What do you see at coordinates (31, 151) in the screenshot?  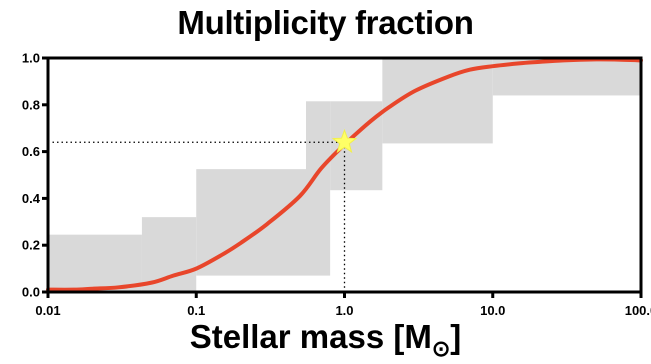 I see `y-tick-label-3: 0.6` at bounding box center [31, 151].